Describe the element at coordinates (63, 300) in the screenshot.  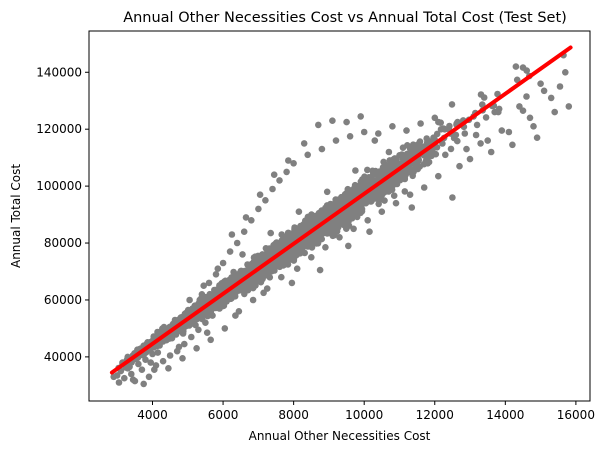
I see `y-tick-label: 60000` at that location.